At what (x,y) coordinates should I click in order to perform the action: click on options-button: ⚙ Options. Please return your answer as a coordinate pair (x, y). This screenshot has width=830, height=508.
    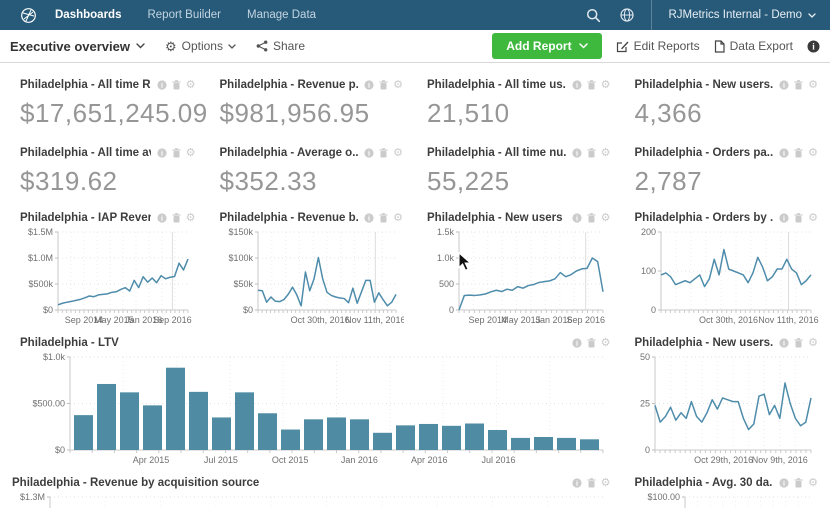
    Looking at the image, I should click on (200, 46).